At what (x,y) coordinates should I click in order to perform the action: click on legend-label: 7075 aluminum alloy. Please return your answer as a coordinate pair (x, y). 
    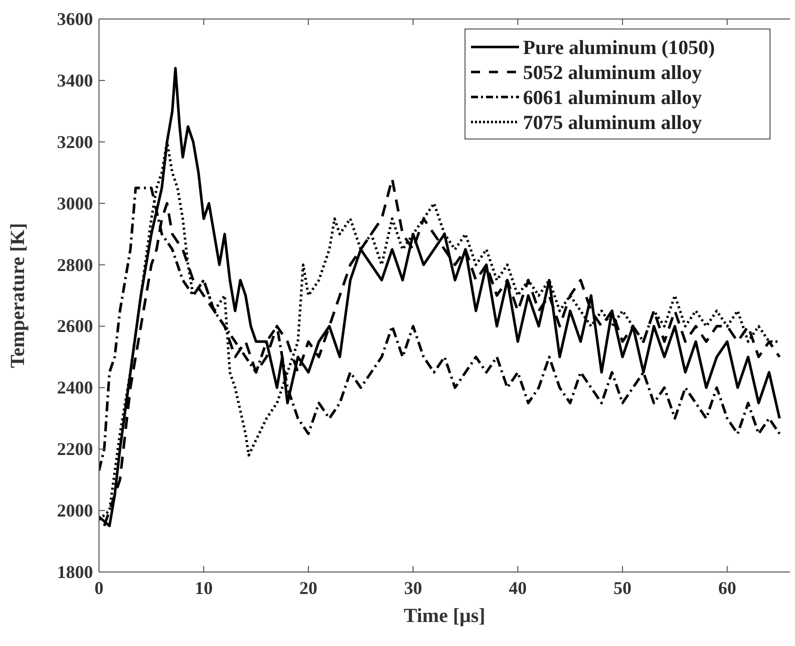
    Looking at the image, I should click on (612, 123).